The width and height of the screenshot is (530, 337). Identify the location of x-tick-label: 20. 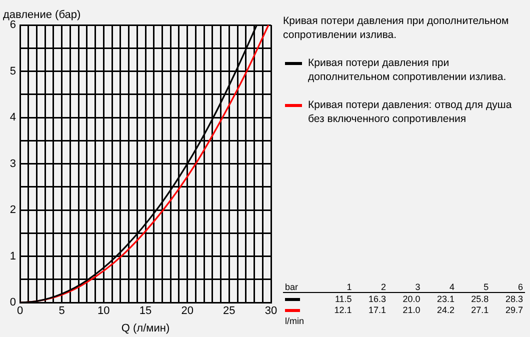
(187, 311).